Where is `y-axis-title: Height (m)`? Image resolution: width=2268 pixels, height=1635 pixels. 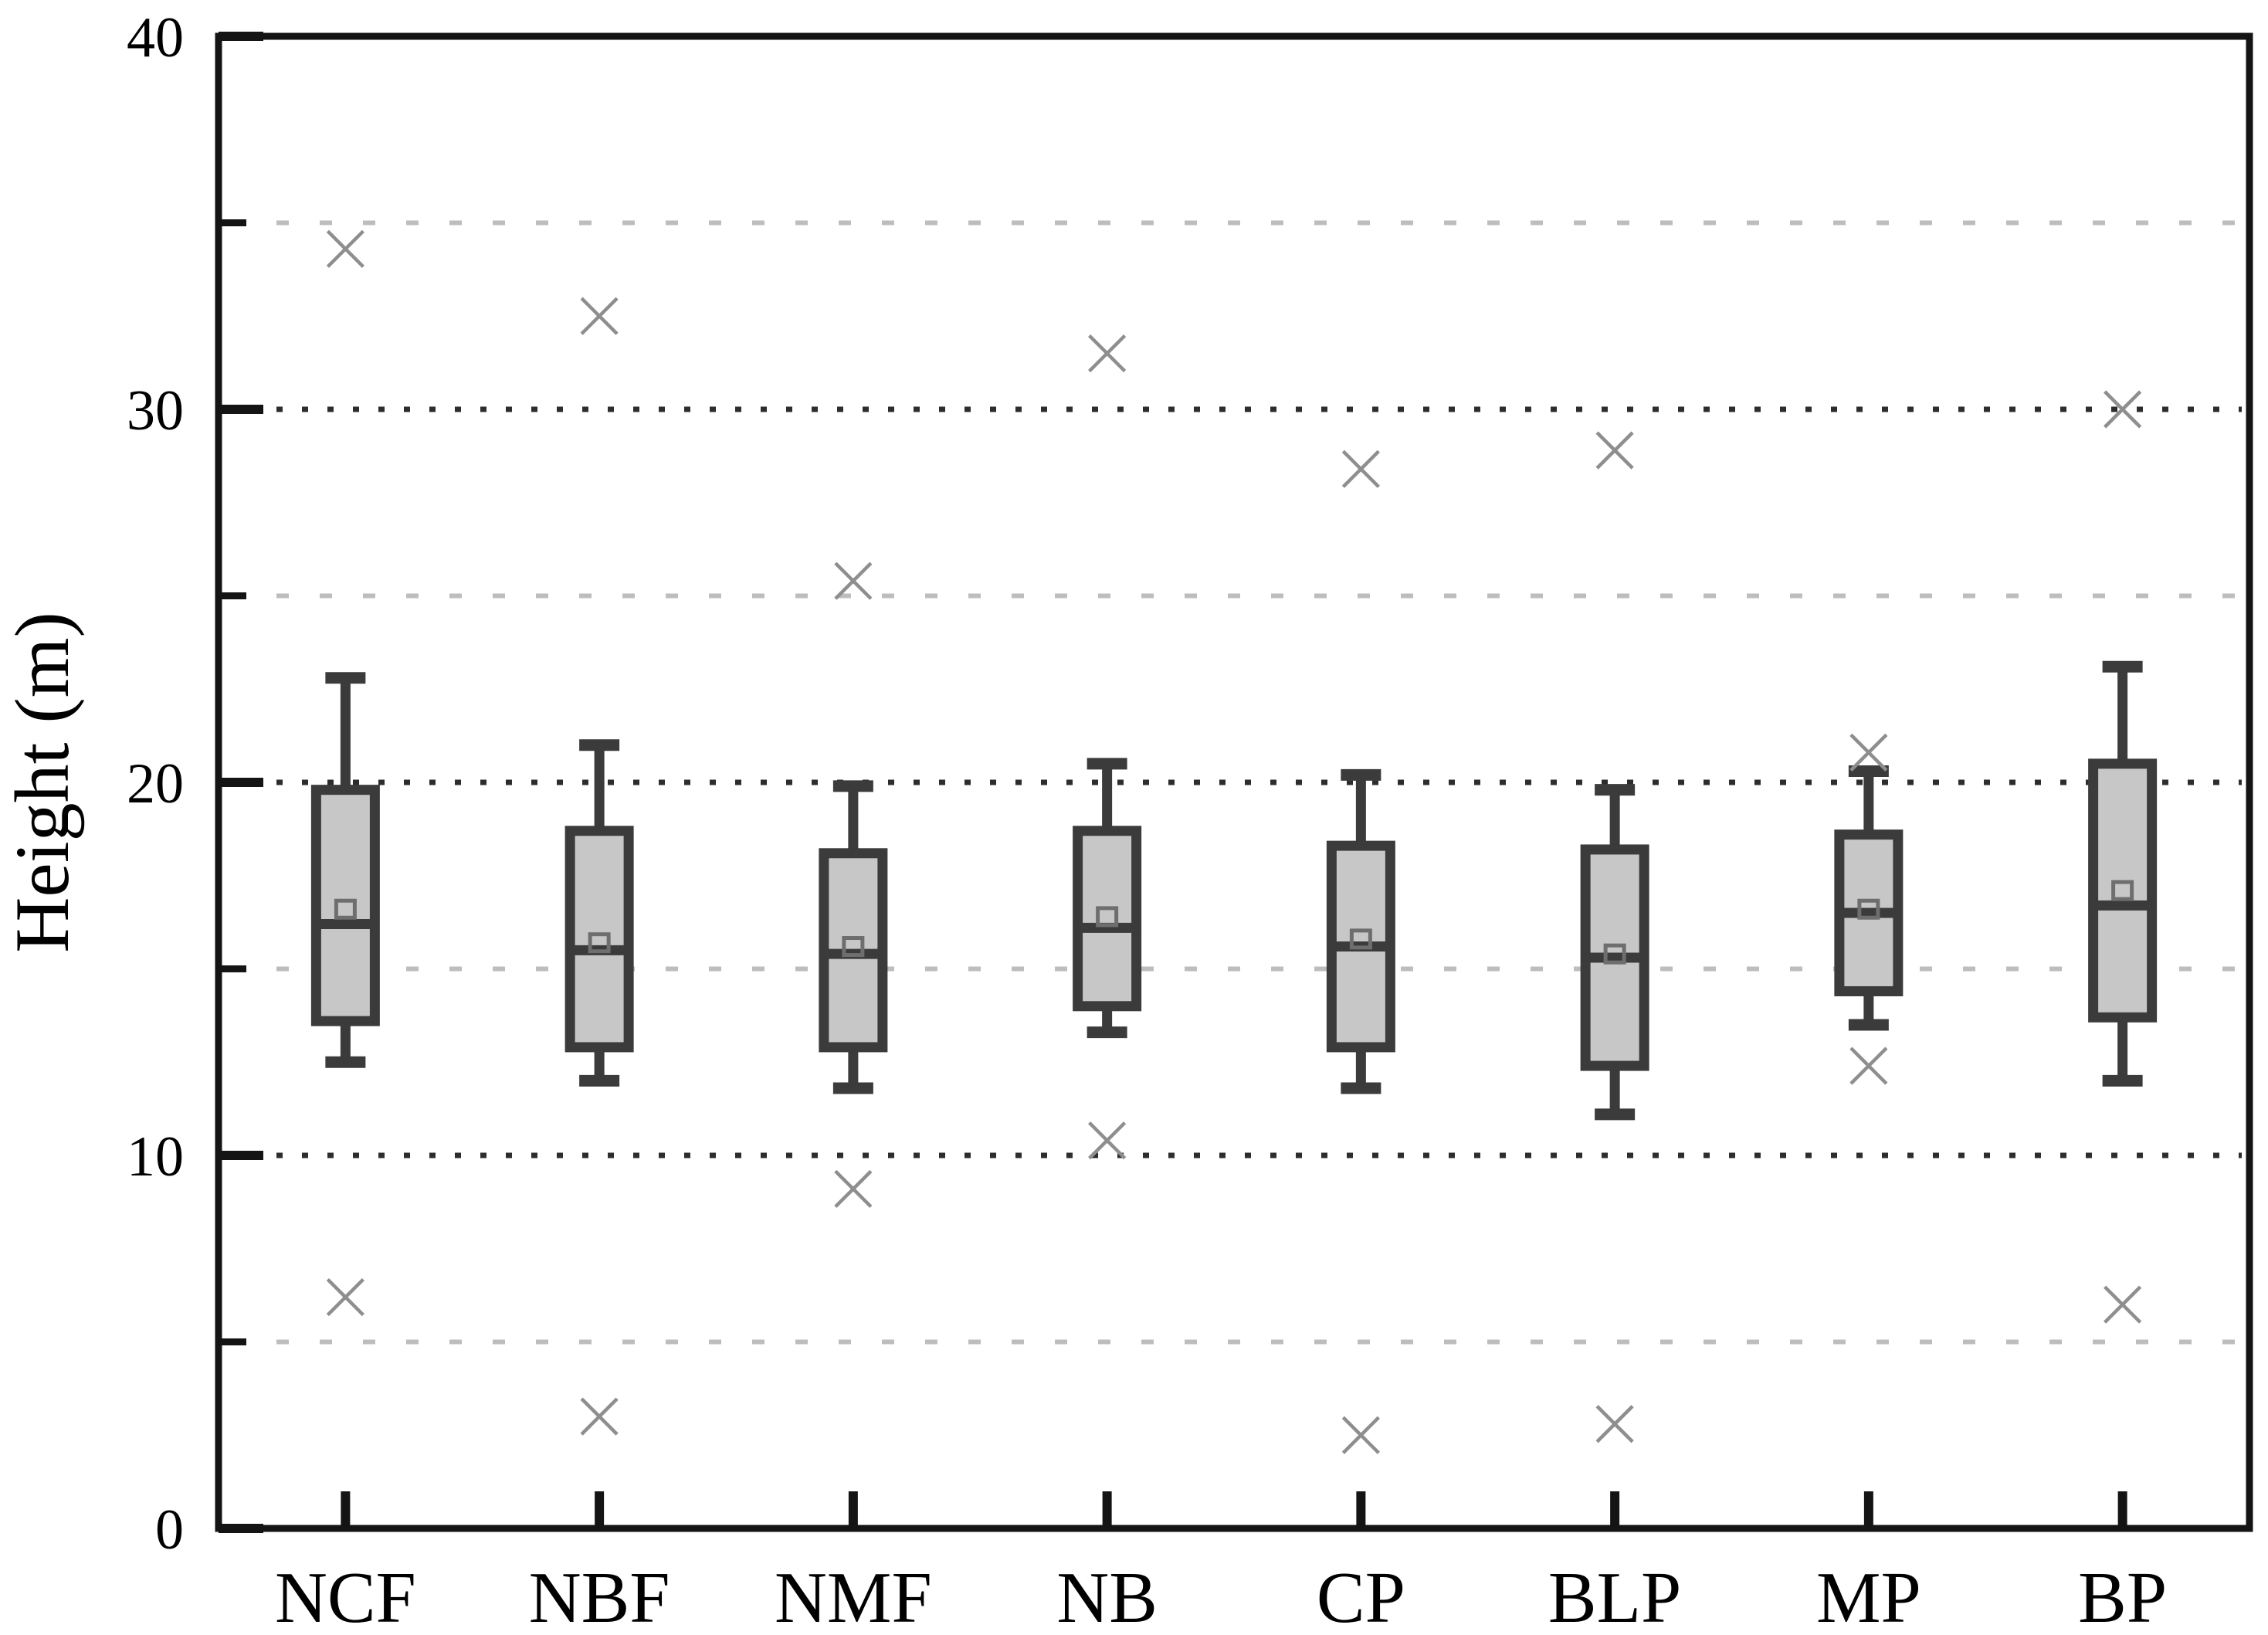 y-axis-title: Height (m) is located at coordinates (42, 782).